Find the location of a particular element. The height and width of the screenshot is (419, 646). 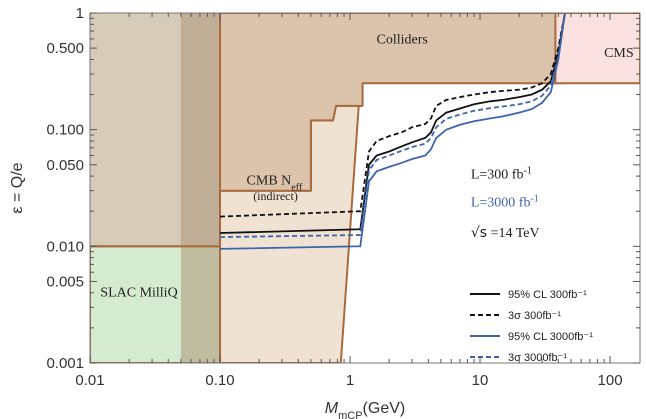

y-axis-title: ε = Q/e is located at coordinates (17, 187).